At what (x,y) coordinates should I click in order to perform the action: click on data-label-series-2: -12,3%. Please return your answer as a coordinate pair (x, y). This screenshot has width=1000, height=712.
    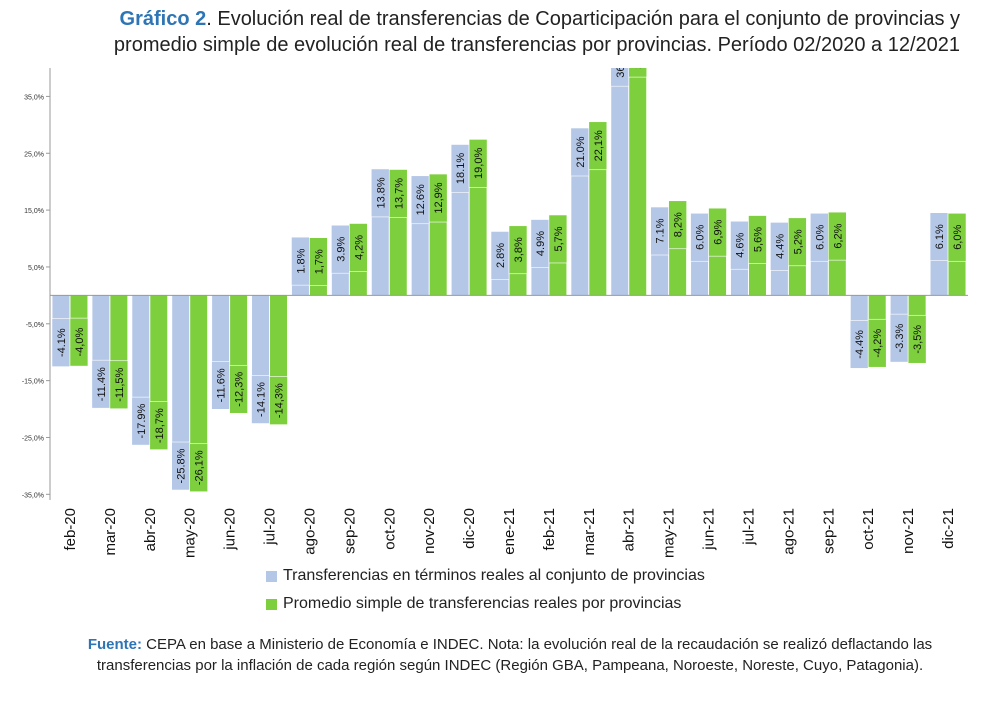
    Looking at the image, I should click on (240, 389).